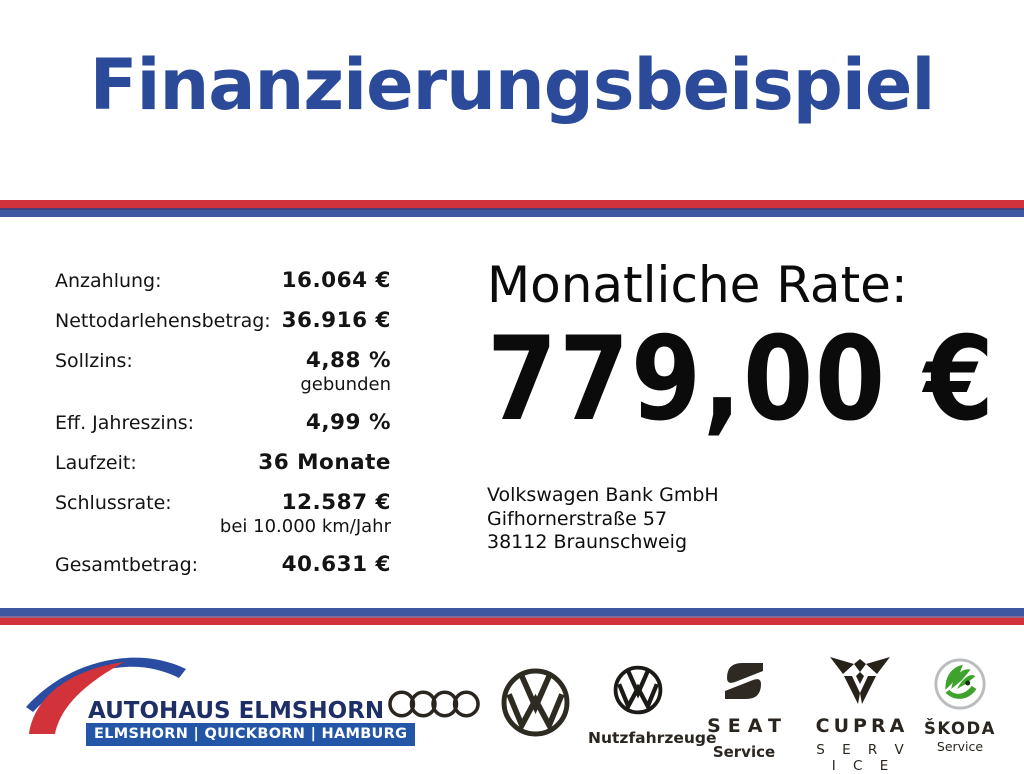 Image resolution: width=1024 pixels, height=774 pixels. I want to click on seat-logo-icon, so click(744, 681).